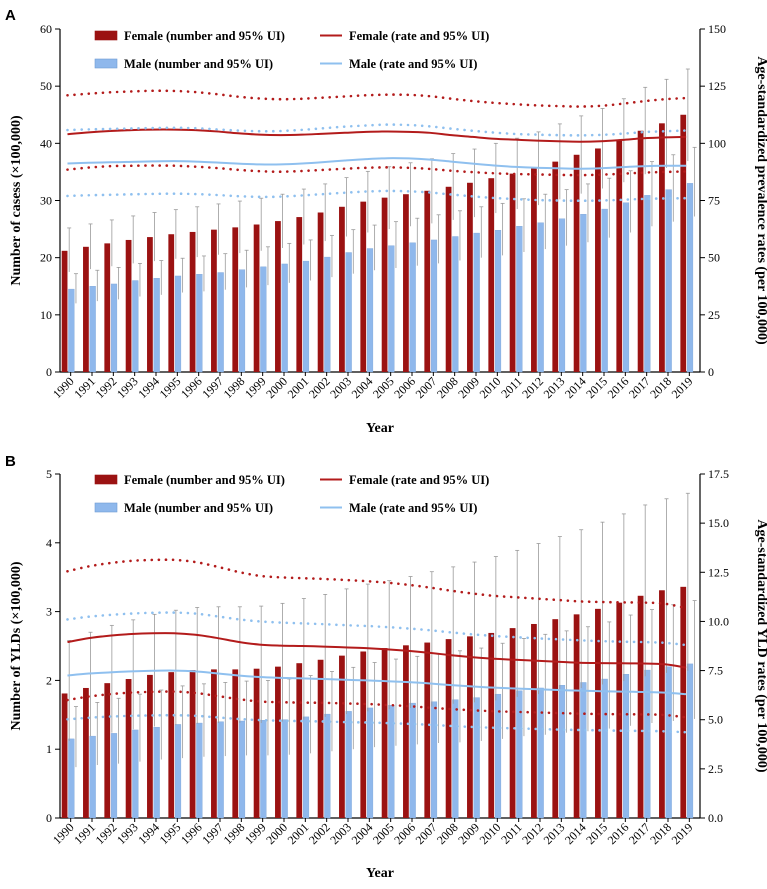 This screenshot has width=767, height=889. Describe the element at coordinates (10, 461) in the screenshot. I see `panel-letter: B` at that location.